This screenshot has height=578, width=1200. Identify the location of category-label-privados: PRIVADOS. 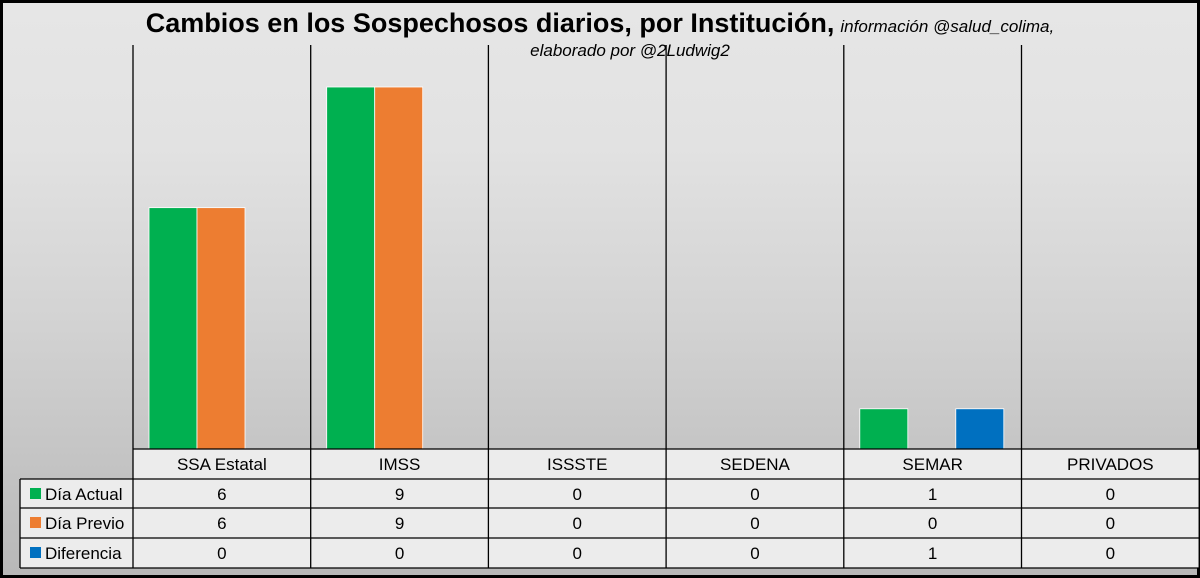
(1110, 464).